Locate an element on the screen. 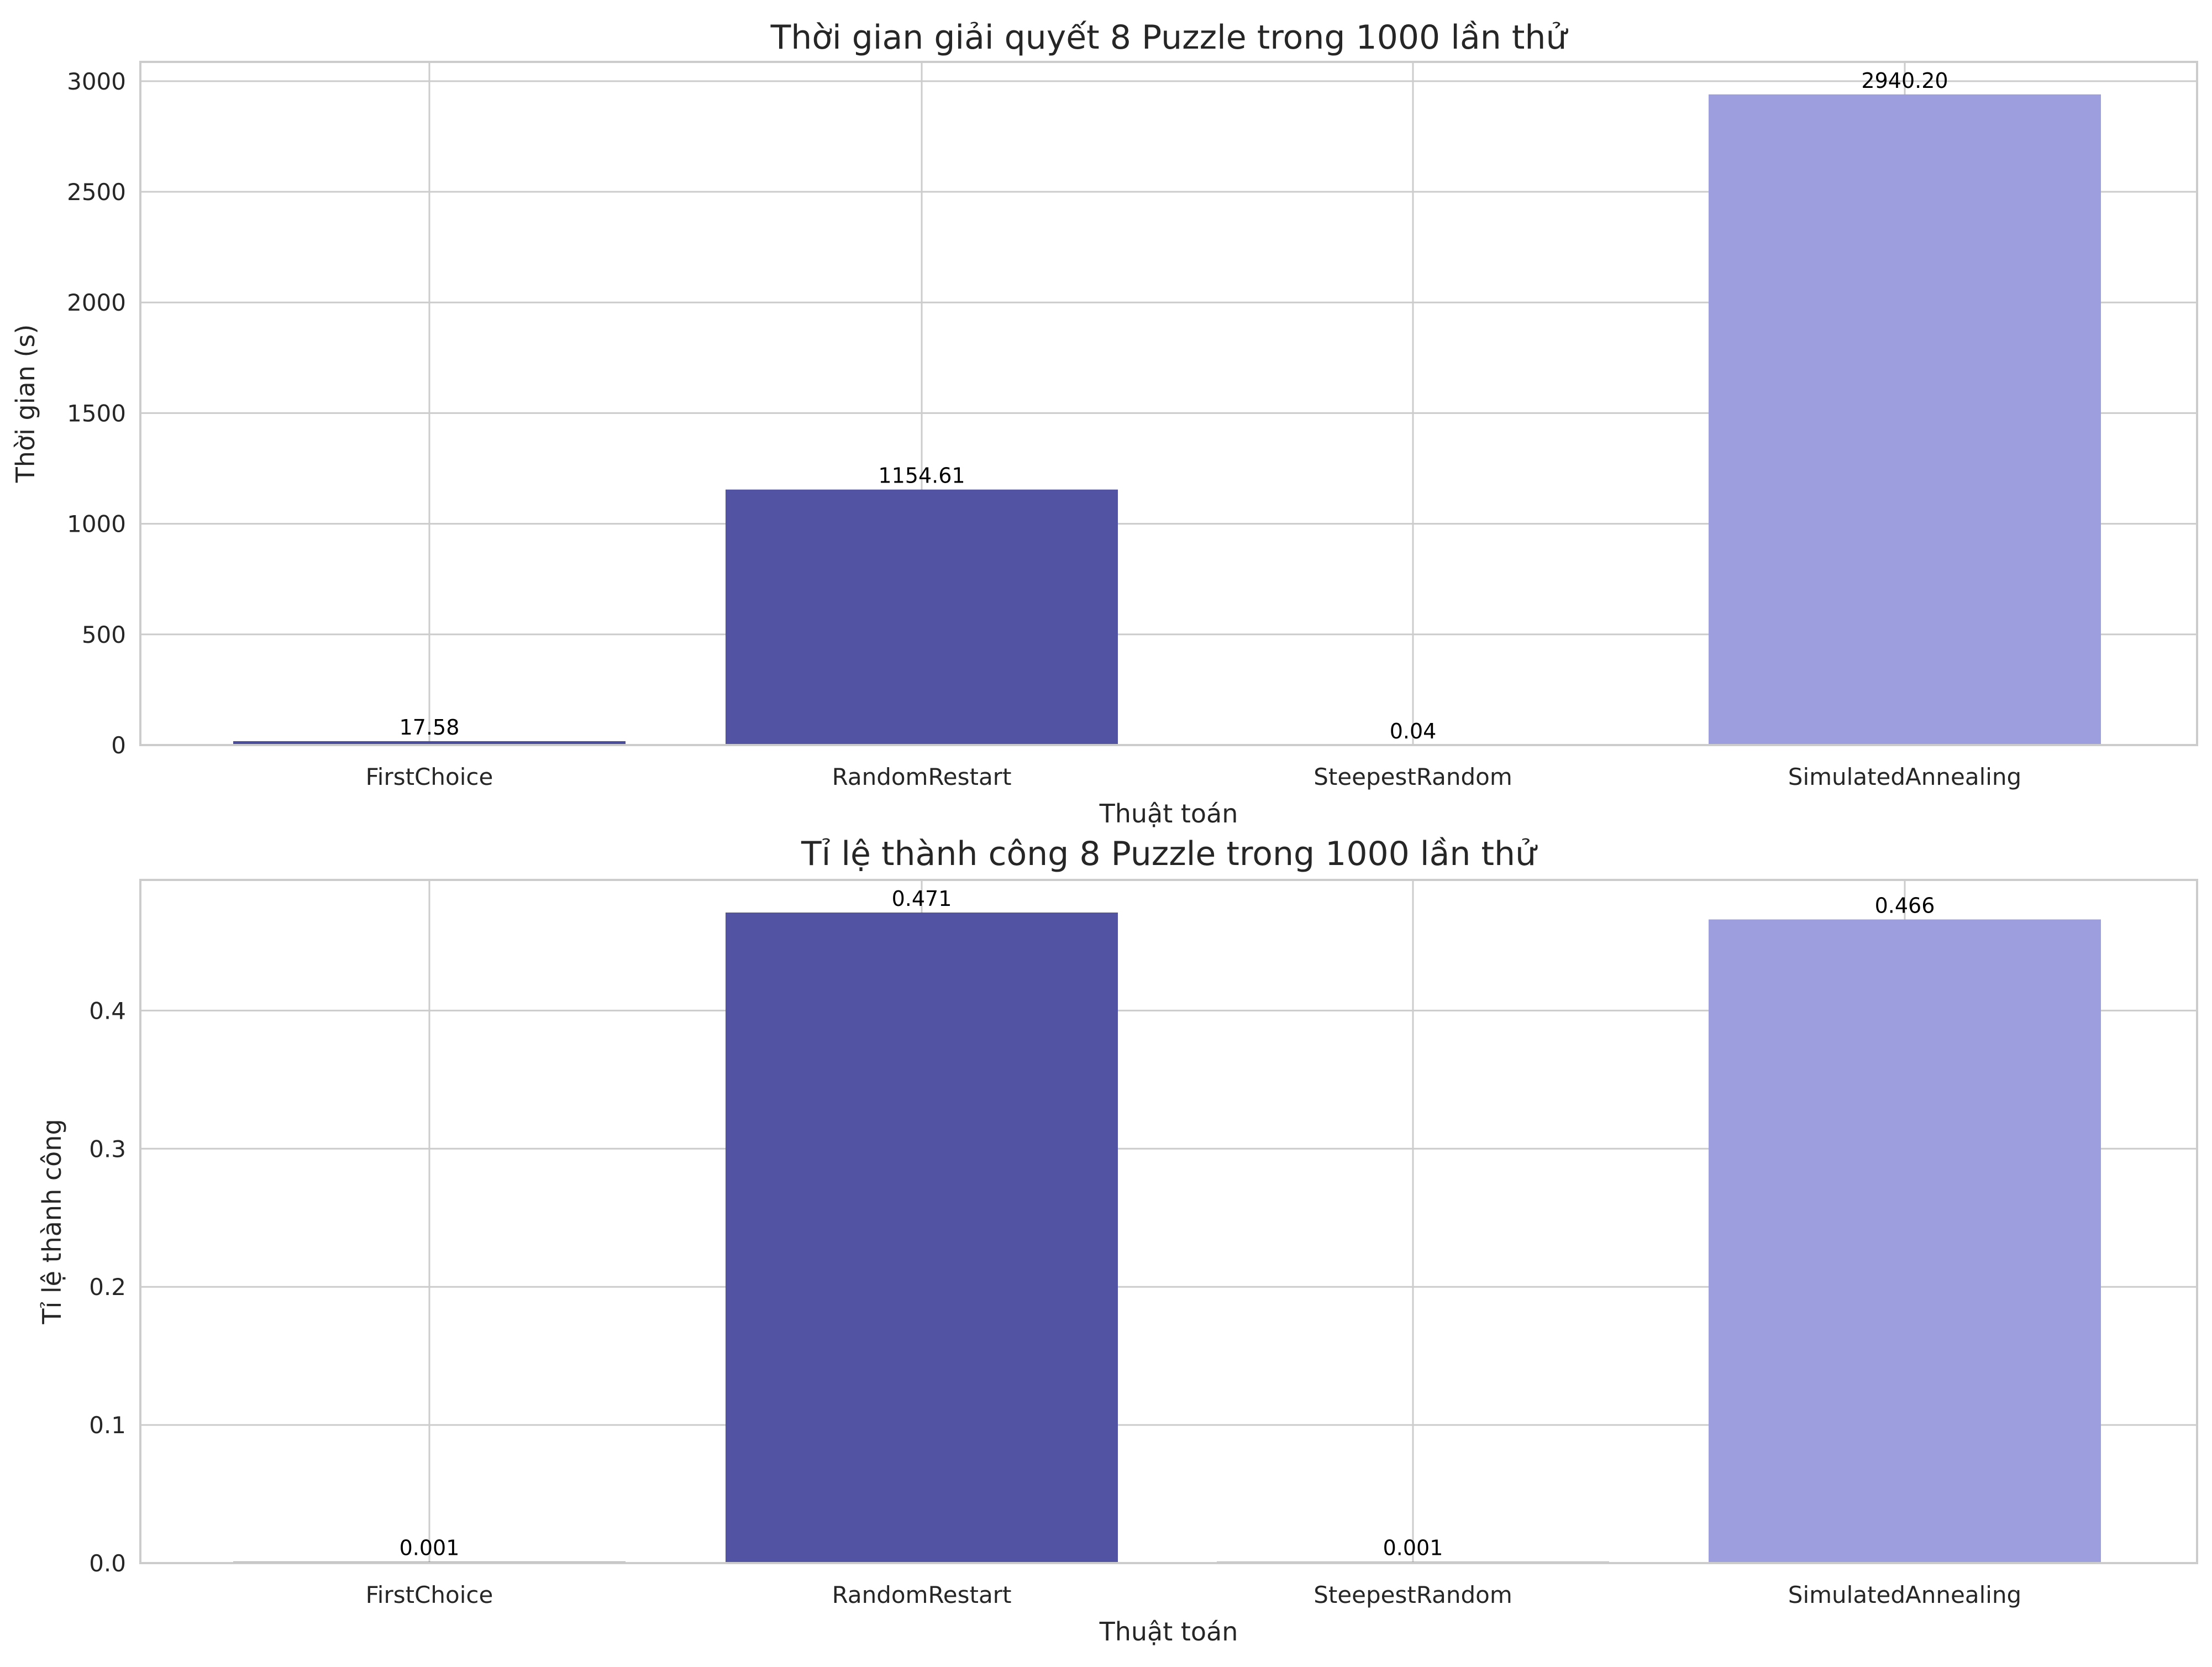 This screenshot has height=1667, width=2212. y-tick-label: 0.2 is located at coordinates (107, 1287).